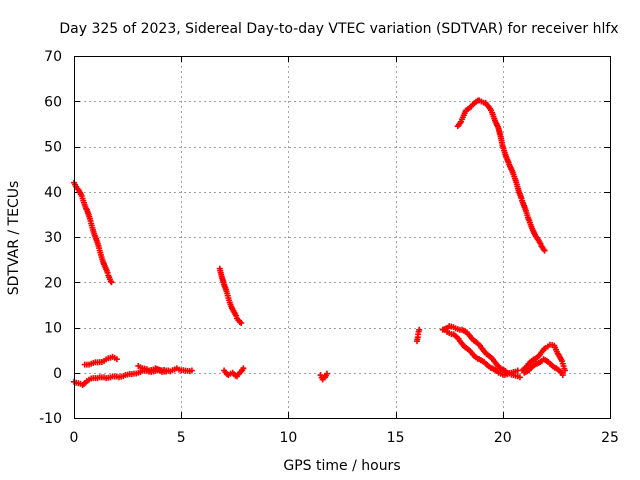 Image resolution: width=640 pixels, height=480 pixels. Describe the element at coordinates (341, 466) in the screenshot. I see `x-axis-label: GPS time / hours` at that location.